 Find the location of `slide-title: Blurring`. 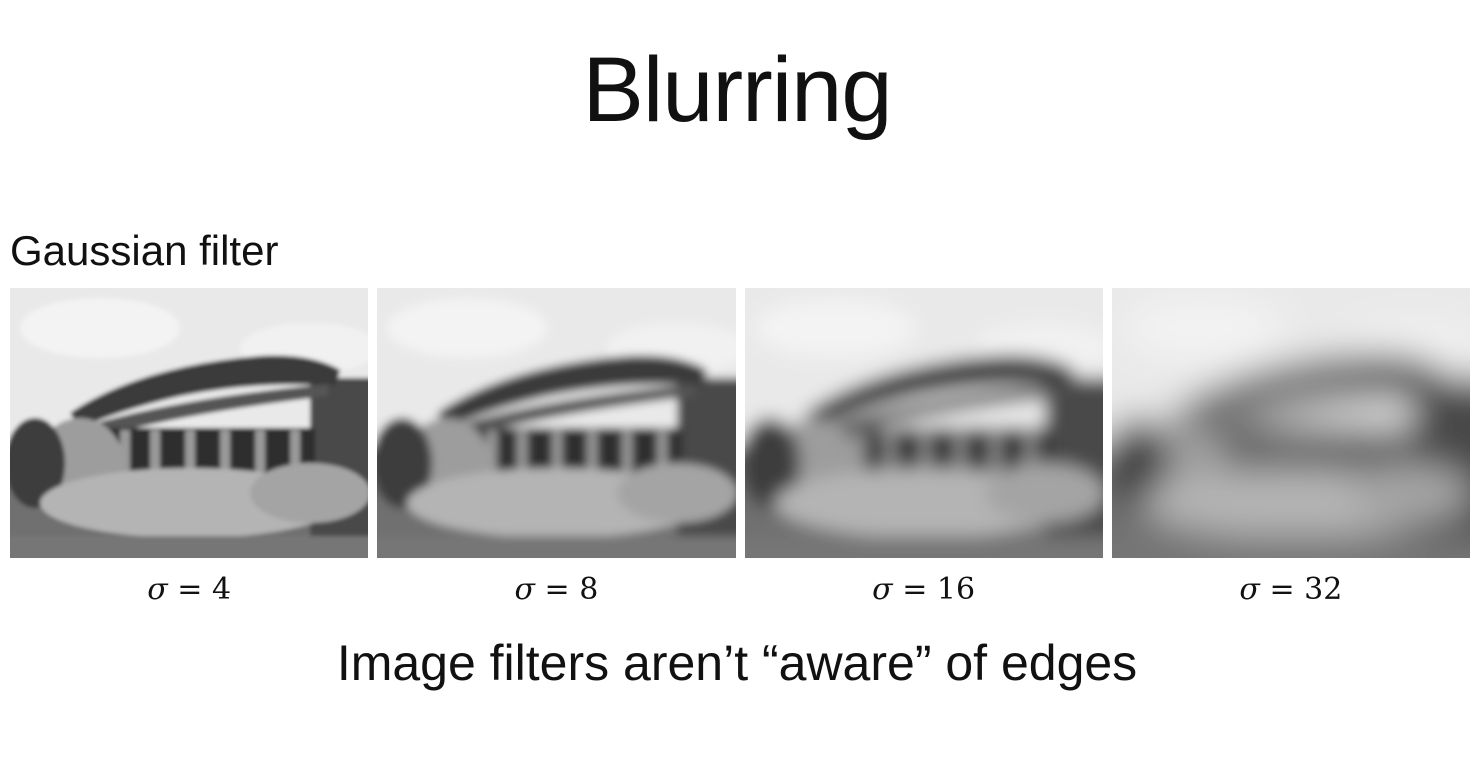

slide-title: Blurring is located at coordinates (737, 90).